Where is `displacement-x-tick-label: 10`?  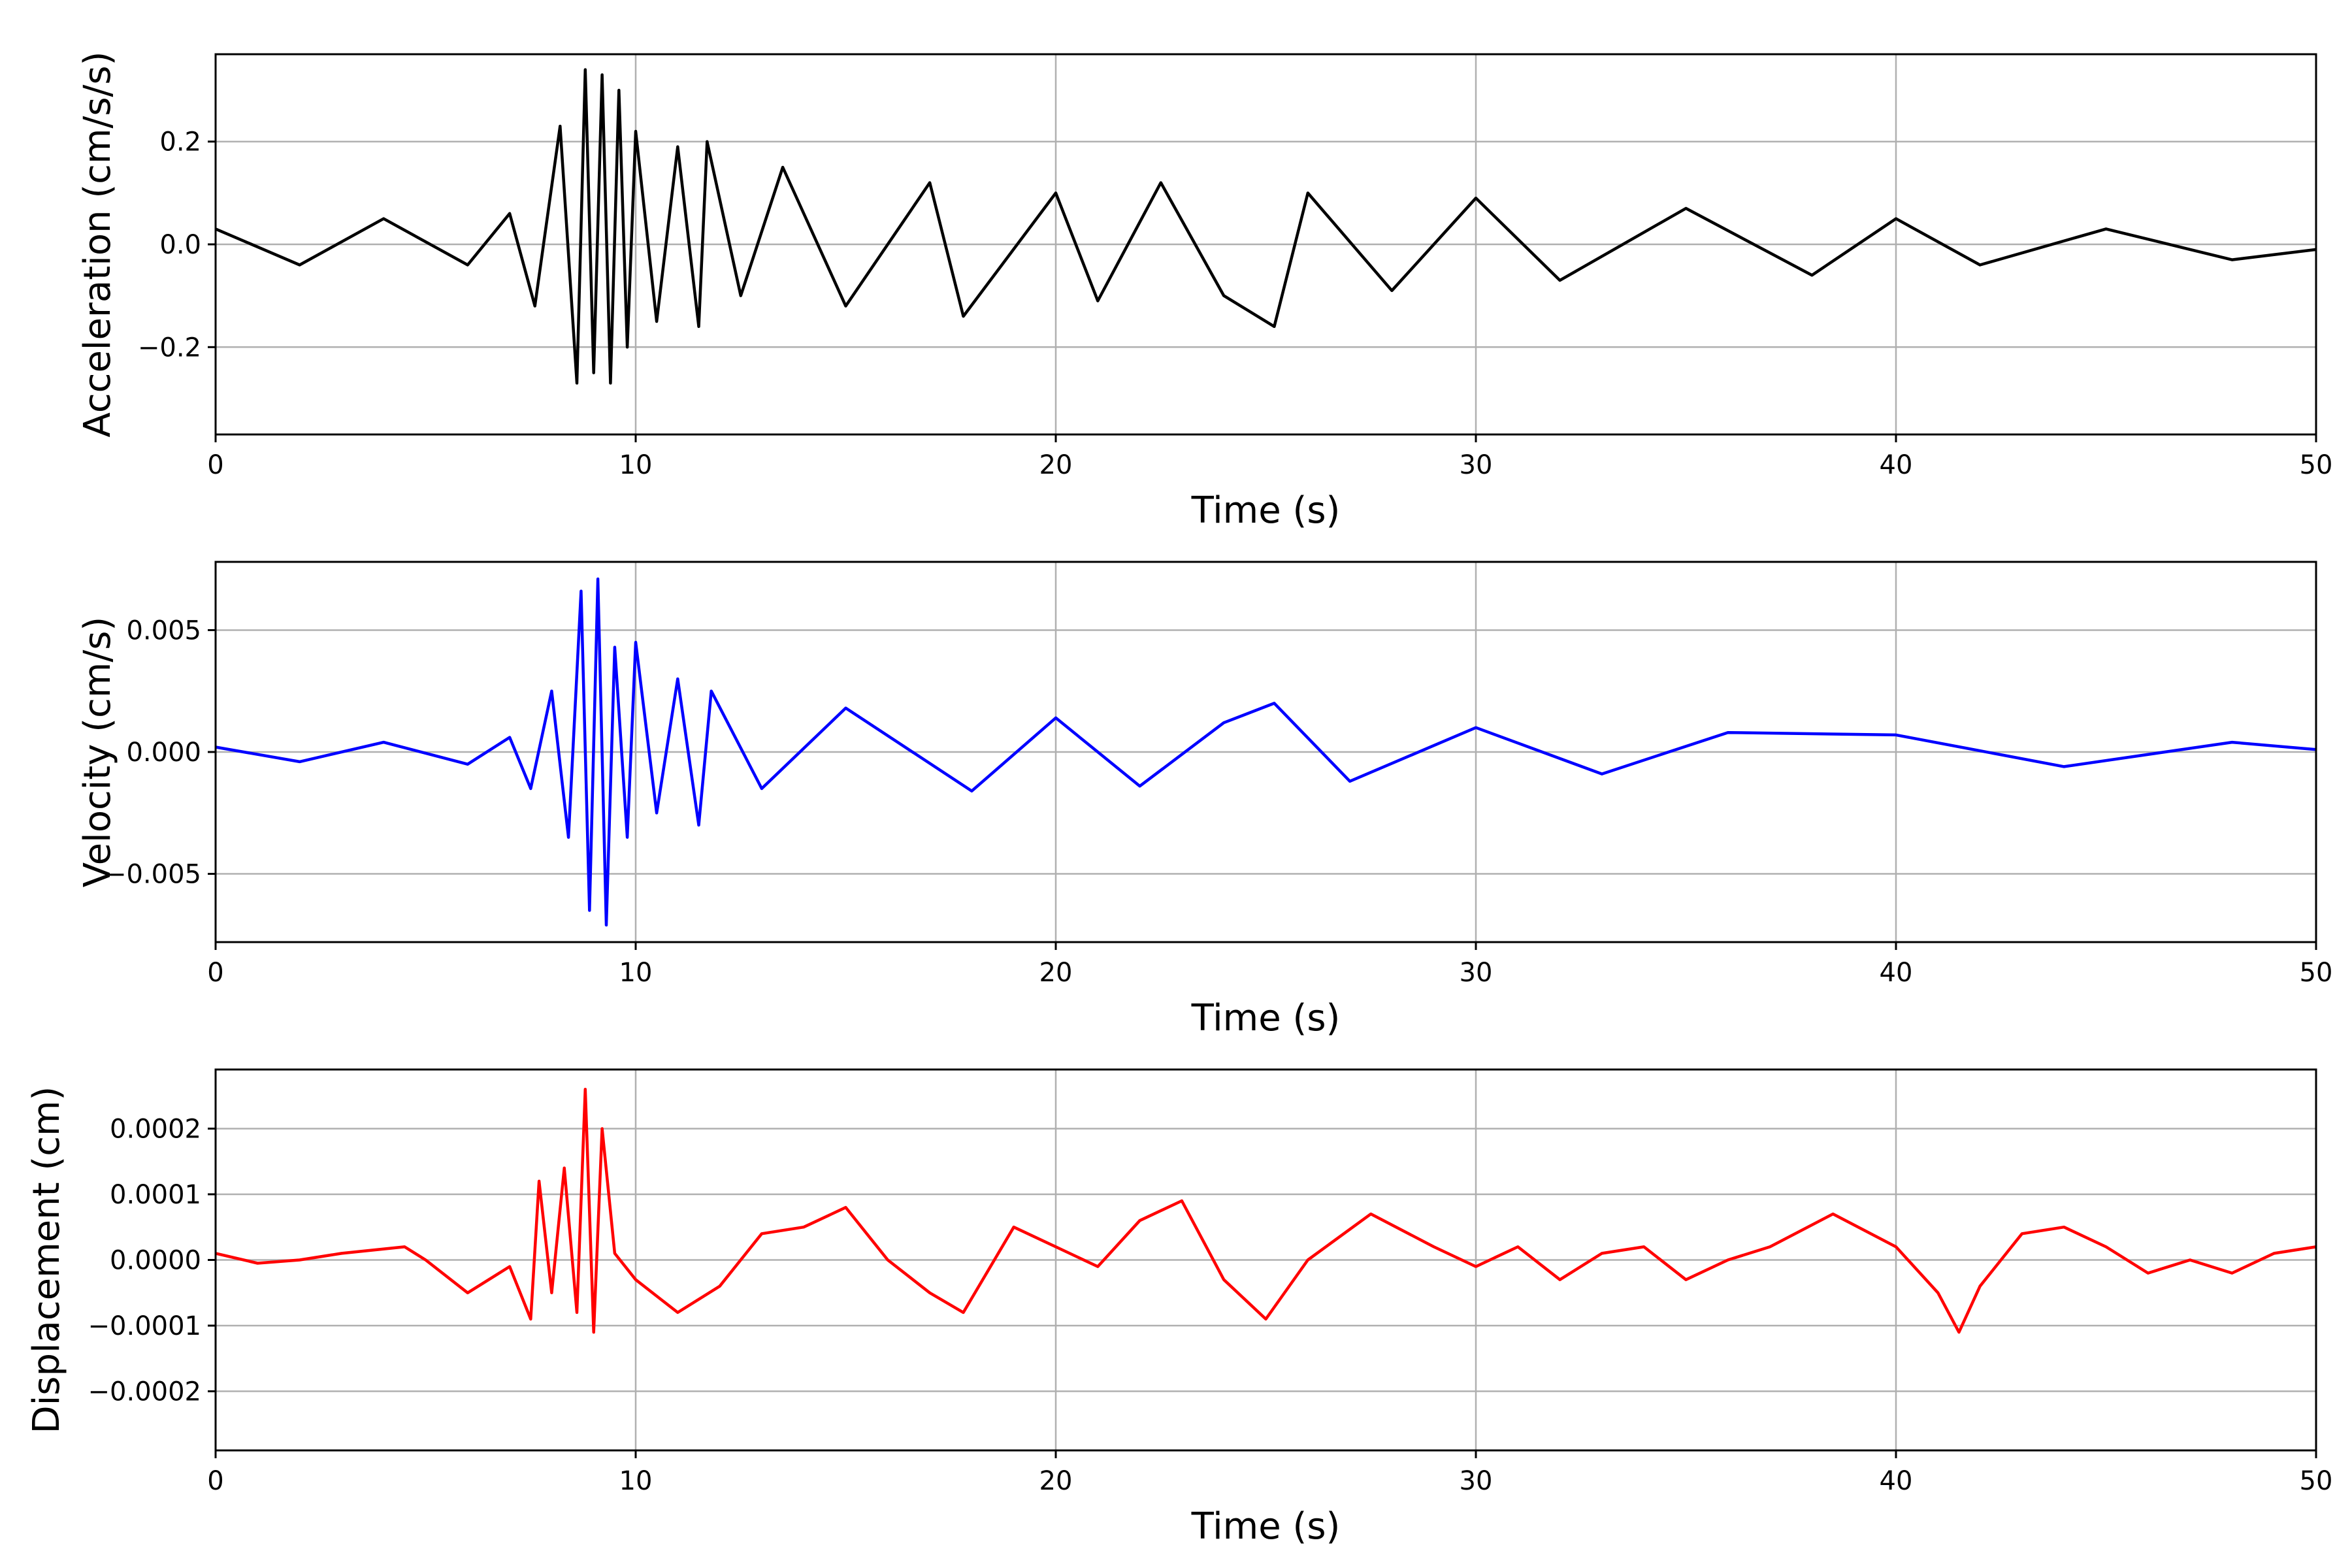
displacement-x-tick-label: 10 is located at coordinates (636, 1481).